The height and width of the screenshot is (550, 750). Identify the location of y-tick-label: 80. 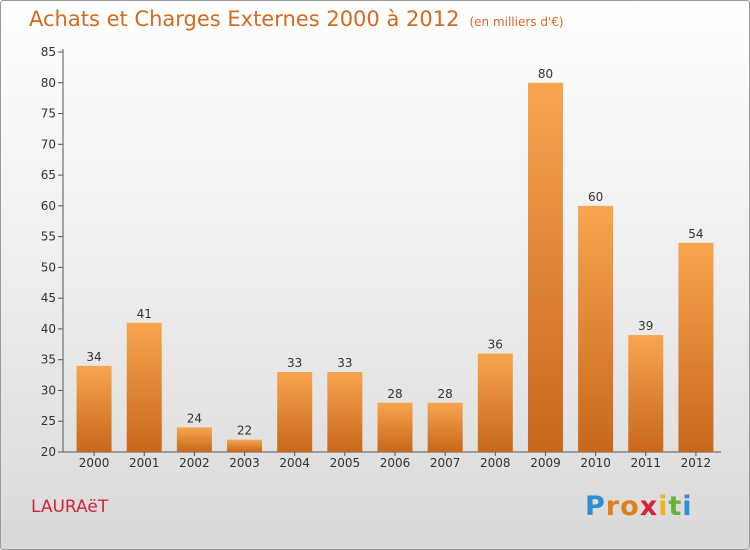
(48, 83).